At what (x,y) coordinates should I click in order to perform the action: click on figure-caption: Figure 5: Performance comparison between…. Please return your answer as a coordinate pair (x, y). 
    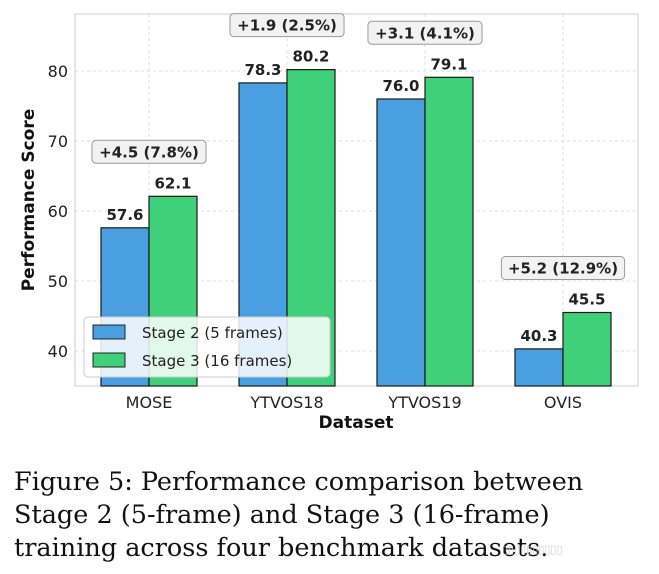
    Looking at the image, I should click on (299, 515).